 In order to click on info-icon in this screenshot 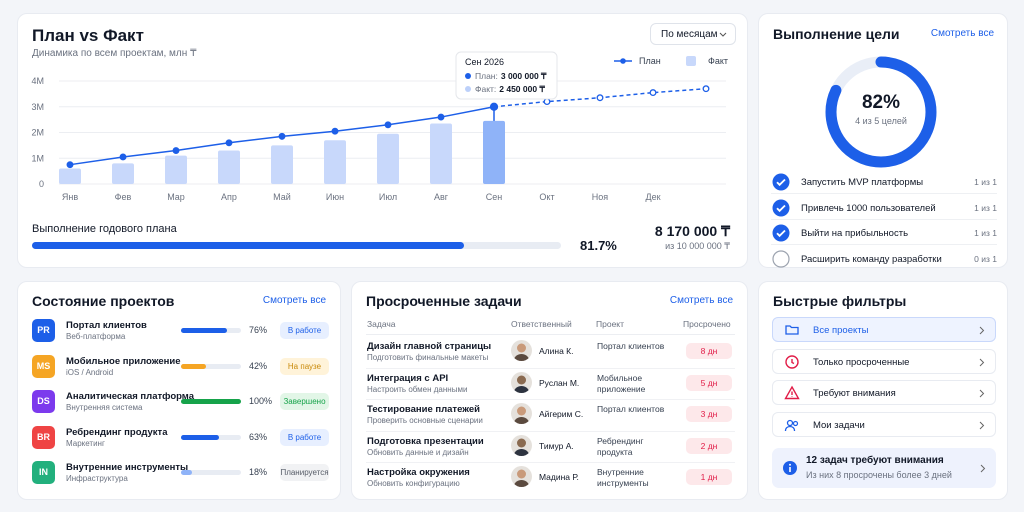, I will do `click(790, 468)`.